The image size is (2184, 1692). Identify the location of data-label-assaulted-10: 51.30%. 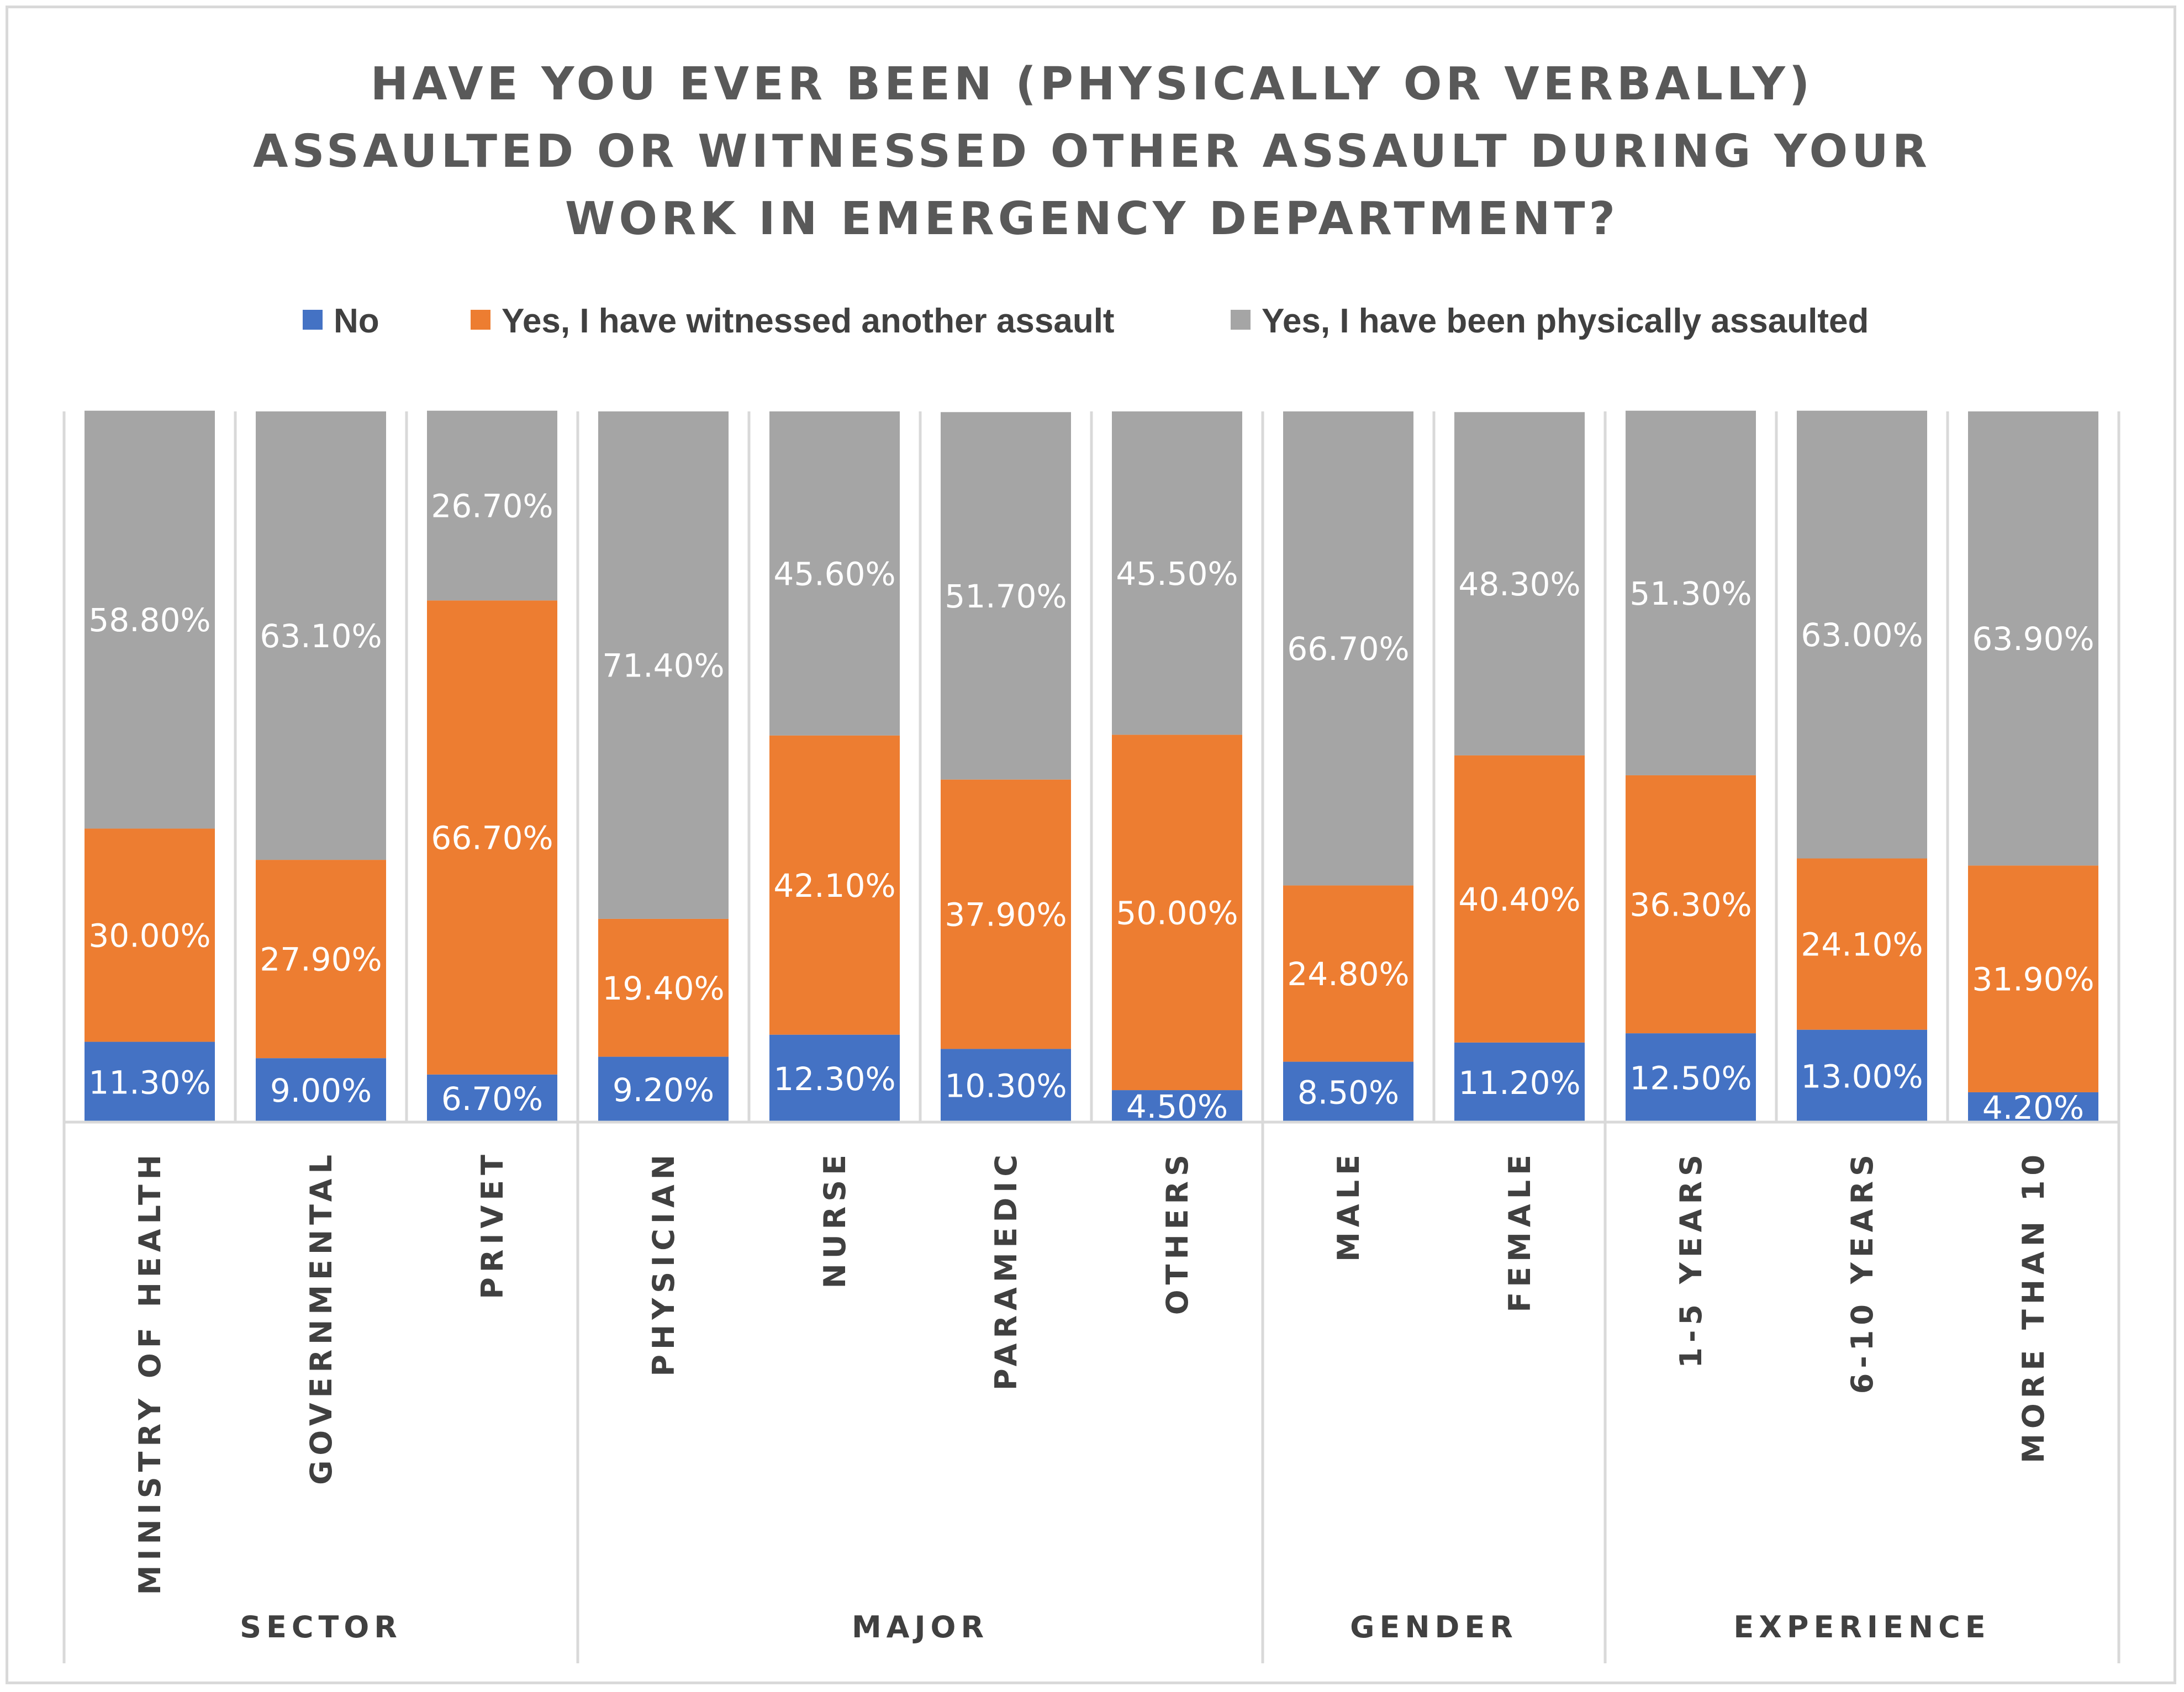
(1691, 594).